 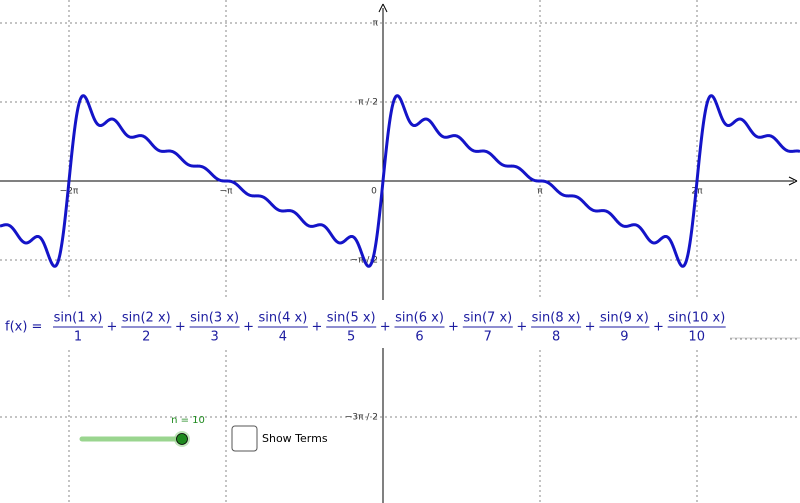 I want to click on formula-lhs: f(x) =, so click(x=23, y=327).